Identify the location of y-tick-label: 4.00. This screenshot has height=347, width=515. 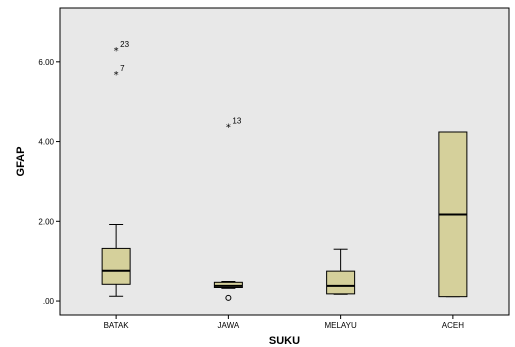
(46, 142).